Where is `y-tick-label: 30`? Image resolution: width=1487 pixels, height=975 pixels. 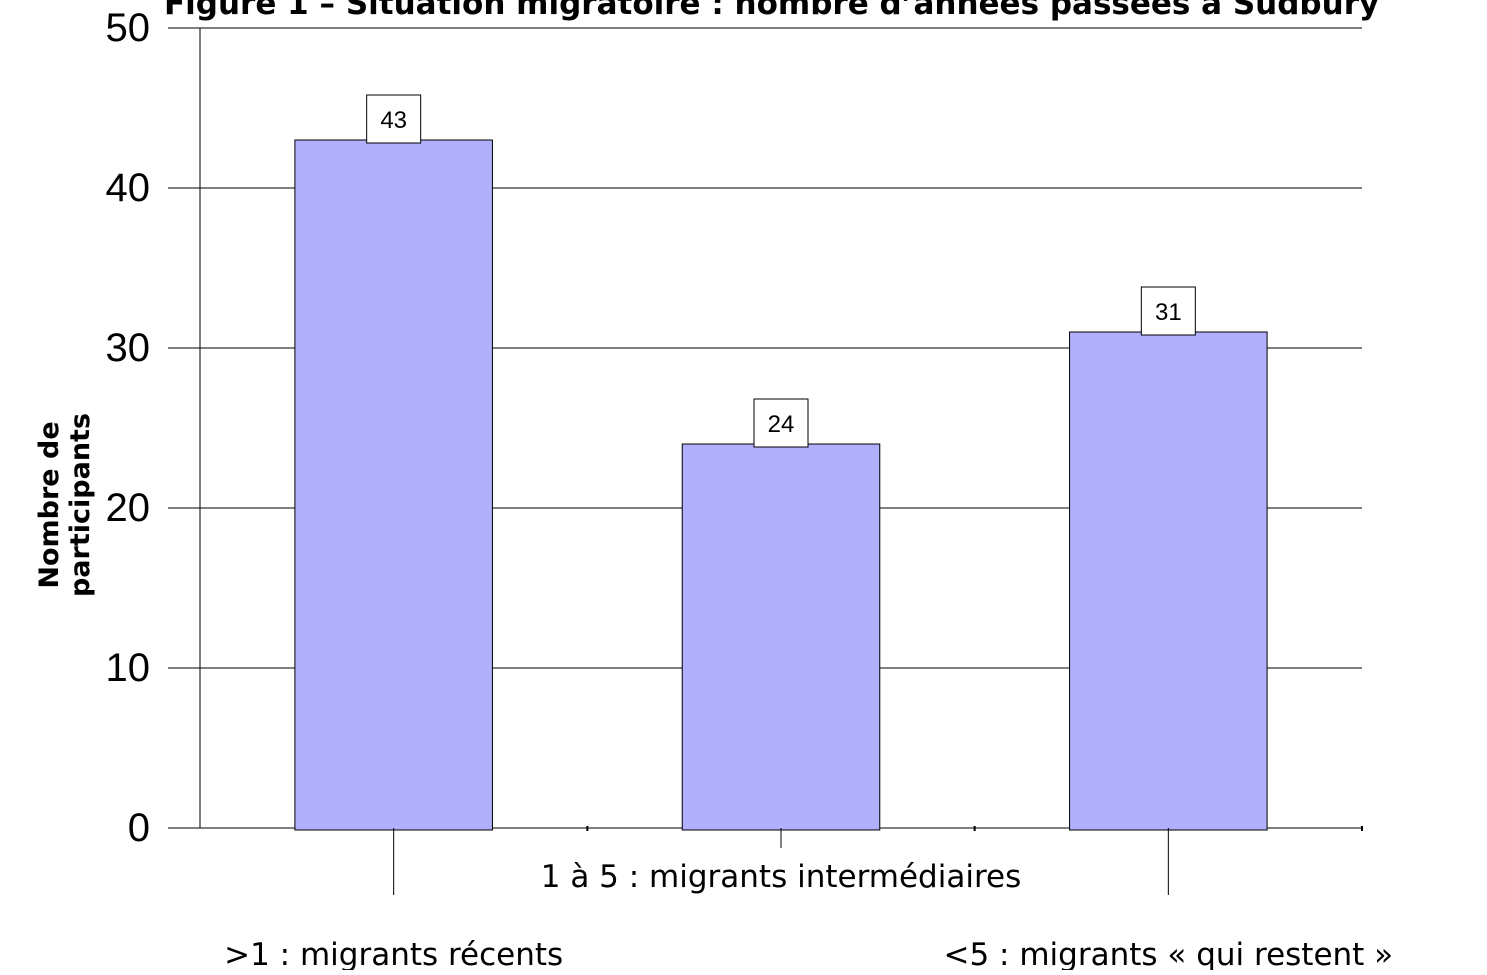 y-tick-label: 30 is located at coordinates (128, 348).